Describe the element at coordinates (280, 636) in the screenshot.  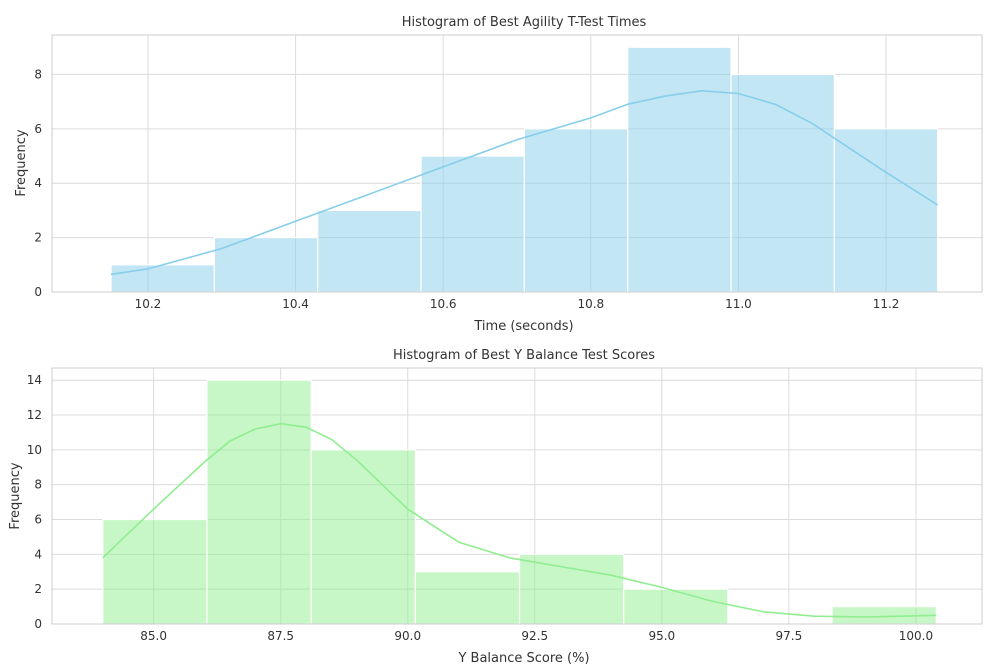
I see `balance-x-tick-label: 87.5` at that location.